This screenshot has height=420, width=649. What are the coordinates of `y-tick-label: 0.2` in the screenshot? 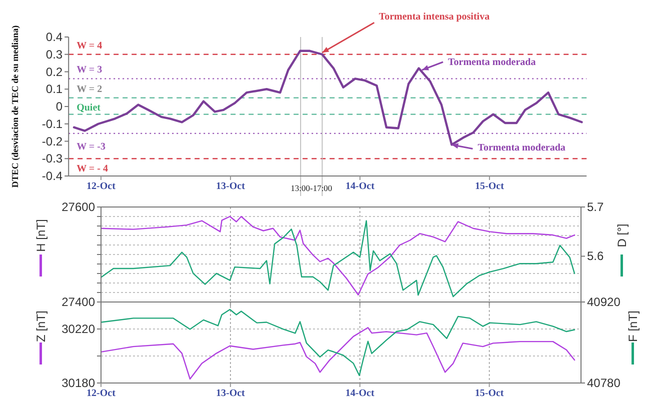 It's located at (54, 71).